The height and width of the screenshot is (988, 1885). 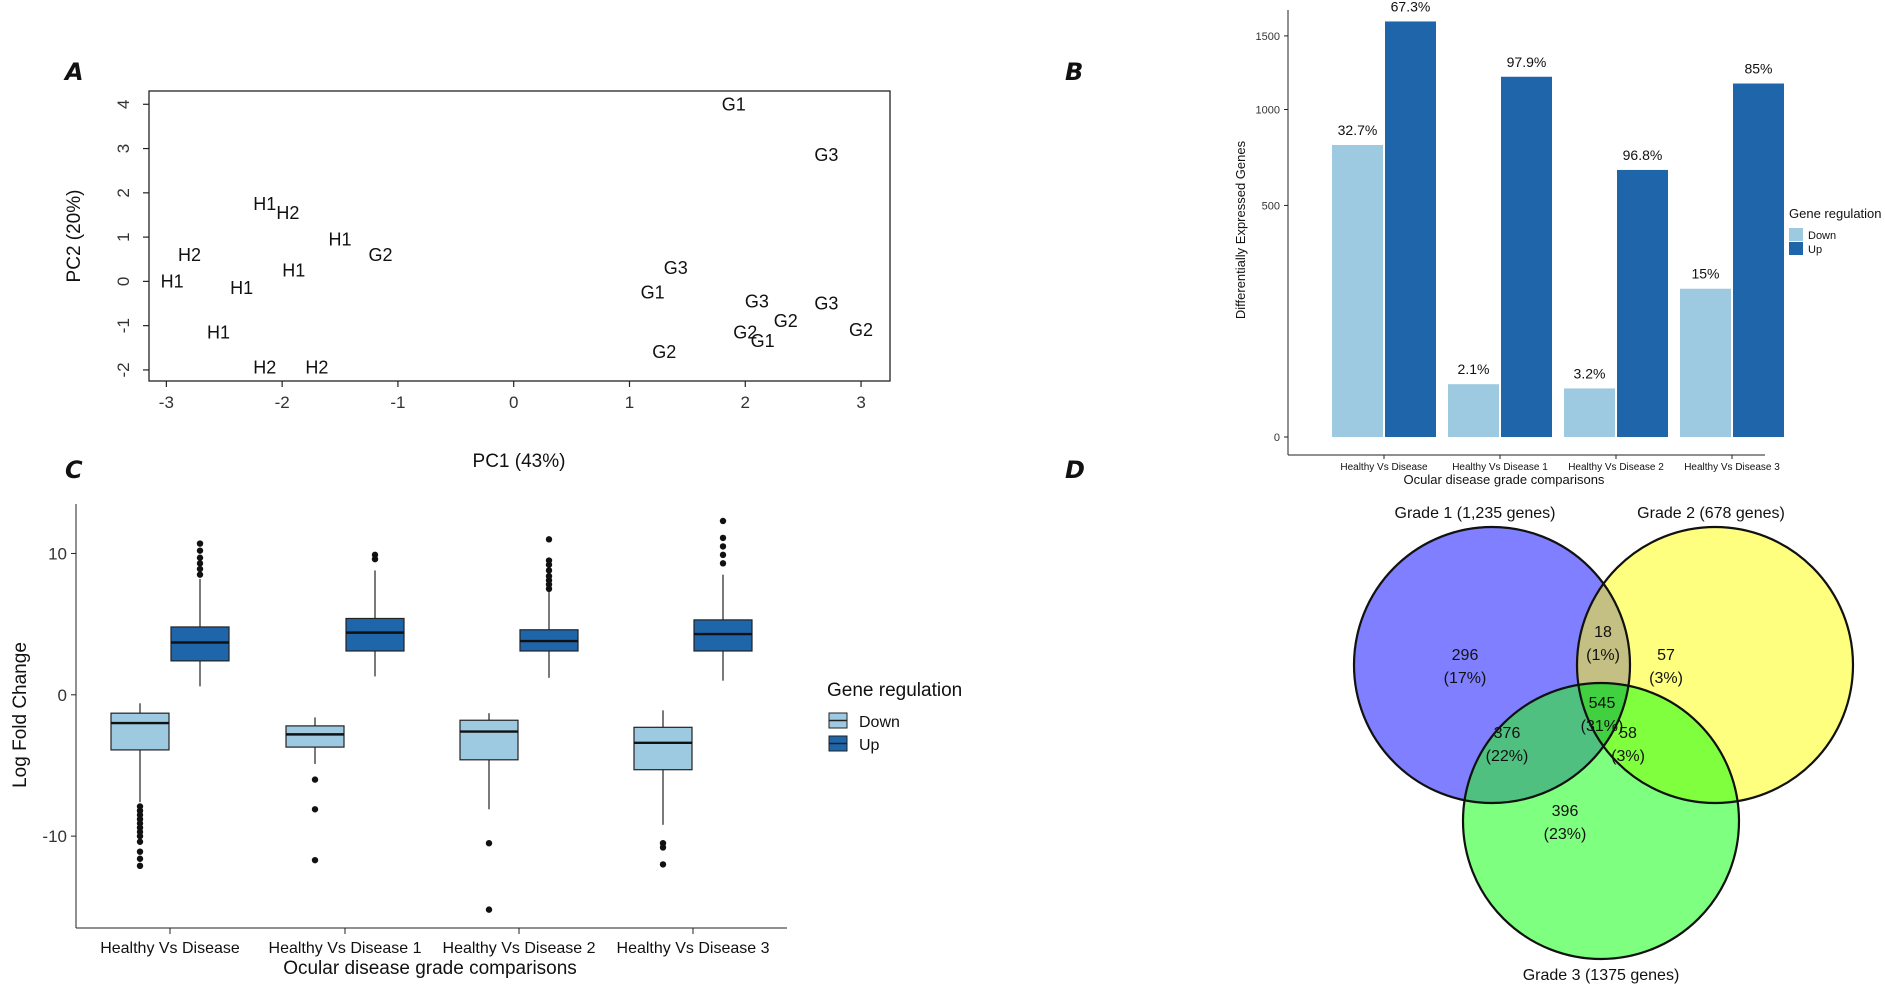 I want to click on bar-value-label: 32.7%, so click(x=1358, y=130).